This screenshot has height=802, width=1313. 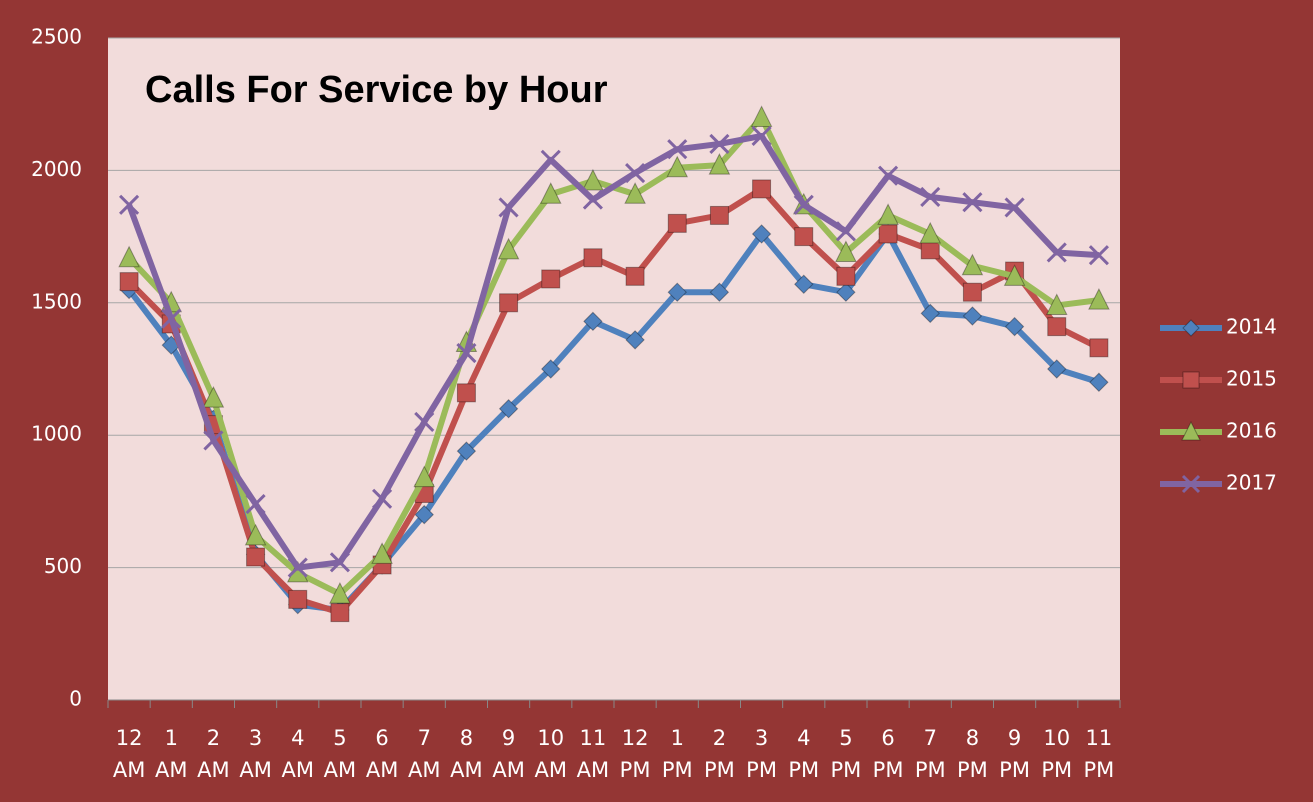 What do you see at coordinates (1057, 754) in the screenshot?
I see `x-tick-label: 10 PM` at bounding box center [1057, 754].